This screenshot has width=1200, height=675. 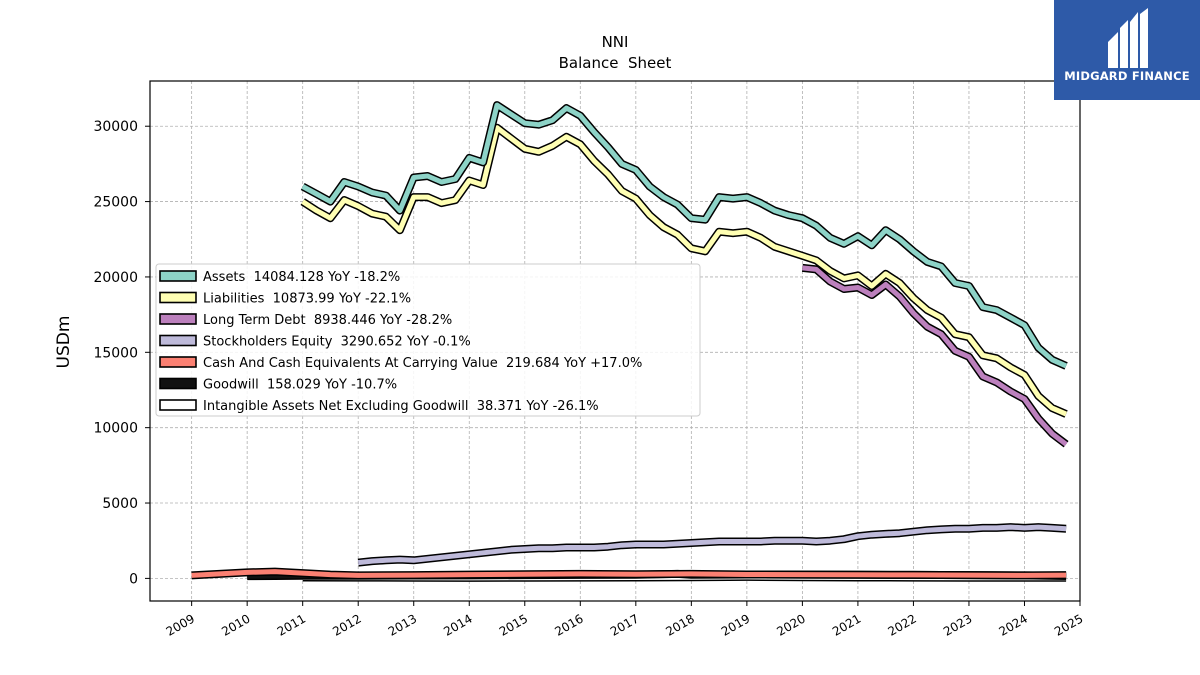 I want to click on x-tick-label: 2023, so click(x=957, y=624).